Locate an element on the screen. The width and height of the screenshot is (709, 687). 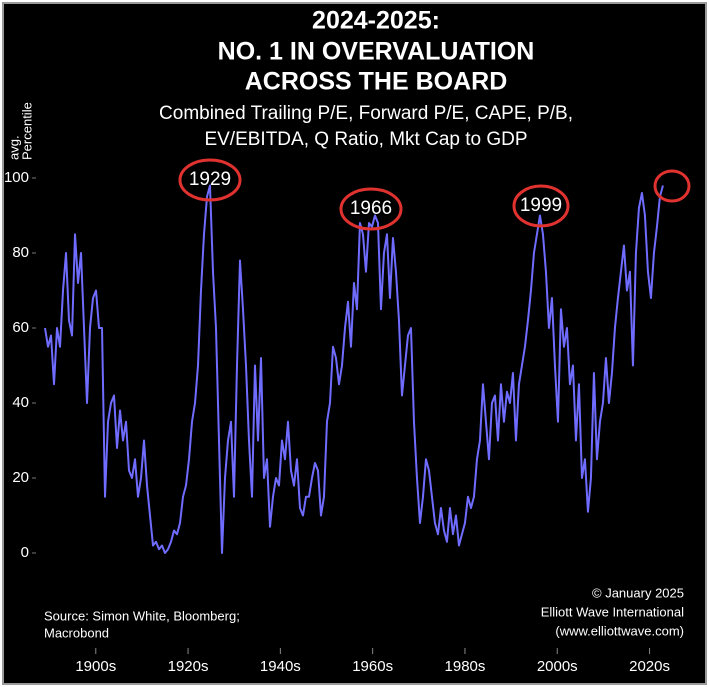
y-tick-label: 20 is located at coordinates (20, 477).